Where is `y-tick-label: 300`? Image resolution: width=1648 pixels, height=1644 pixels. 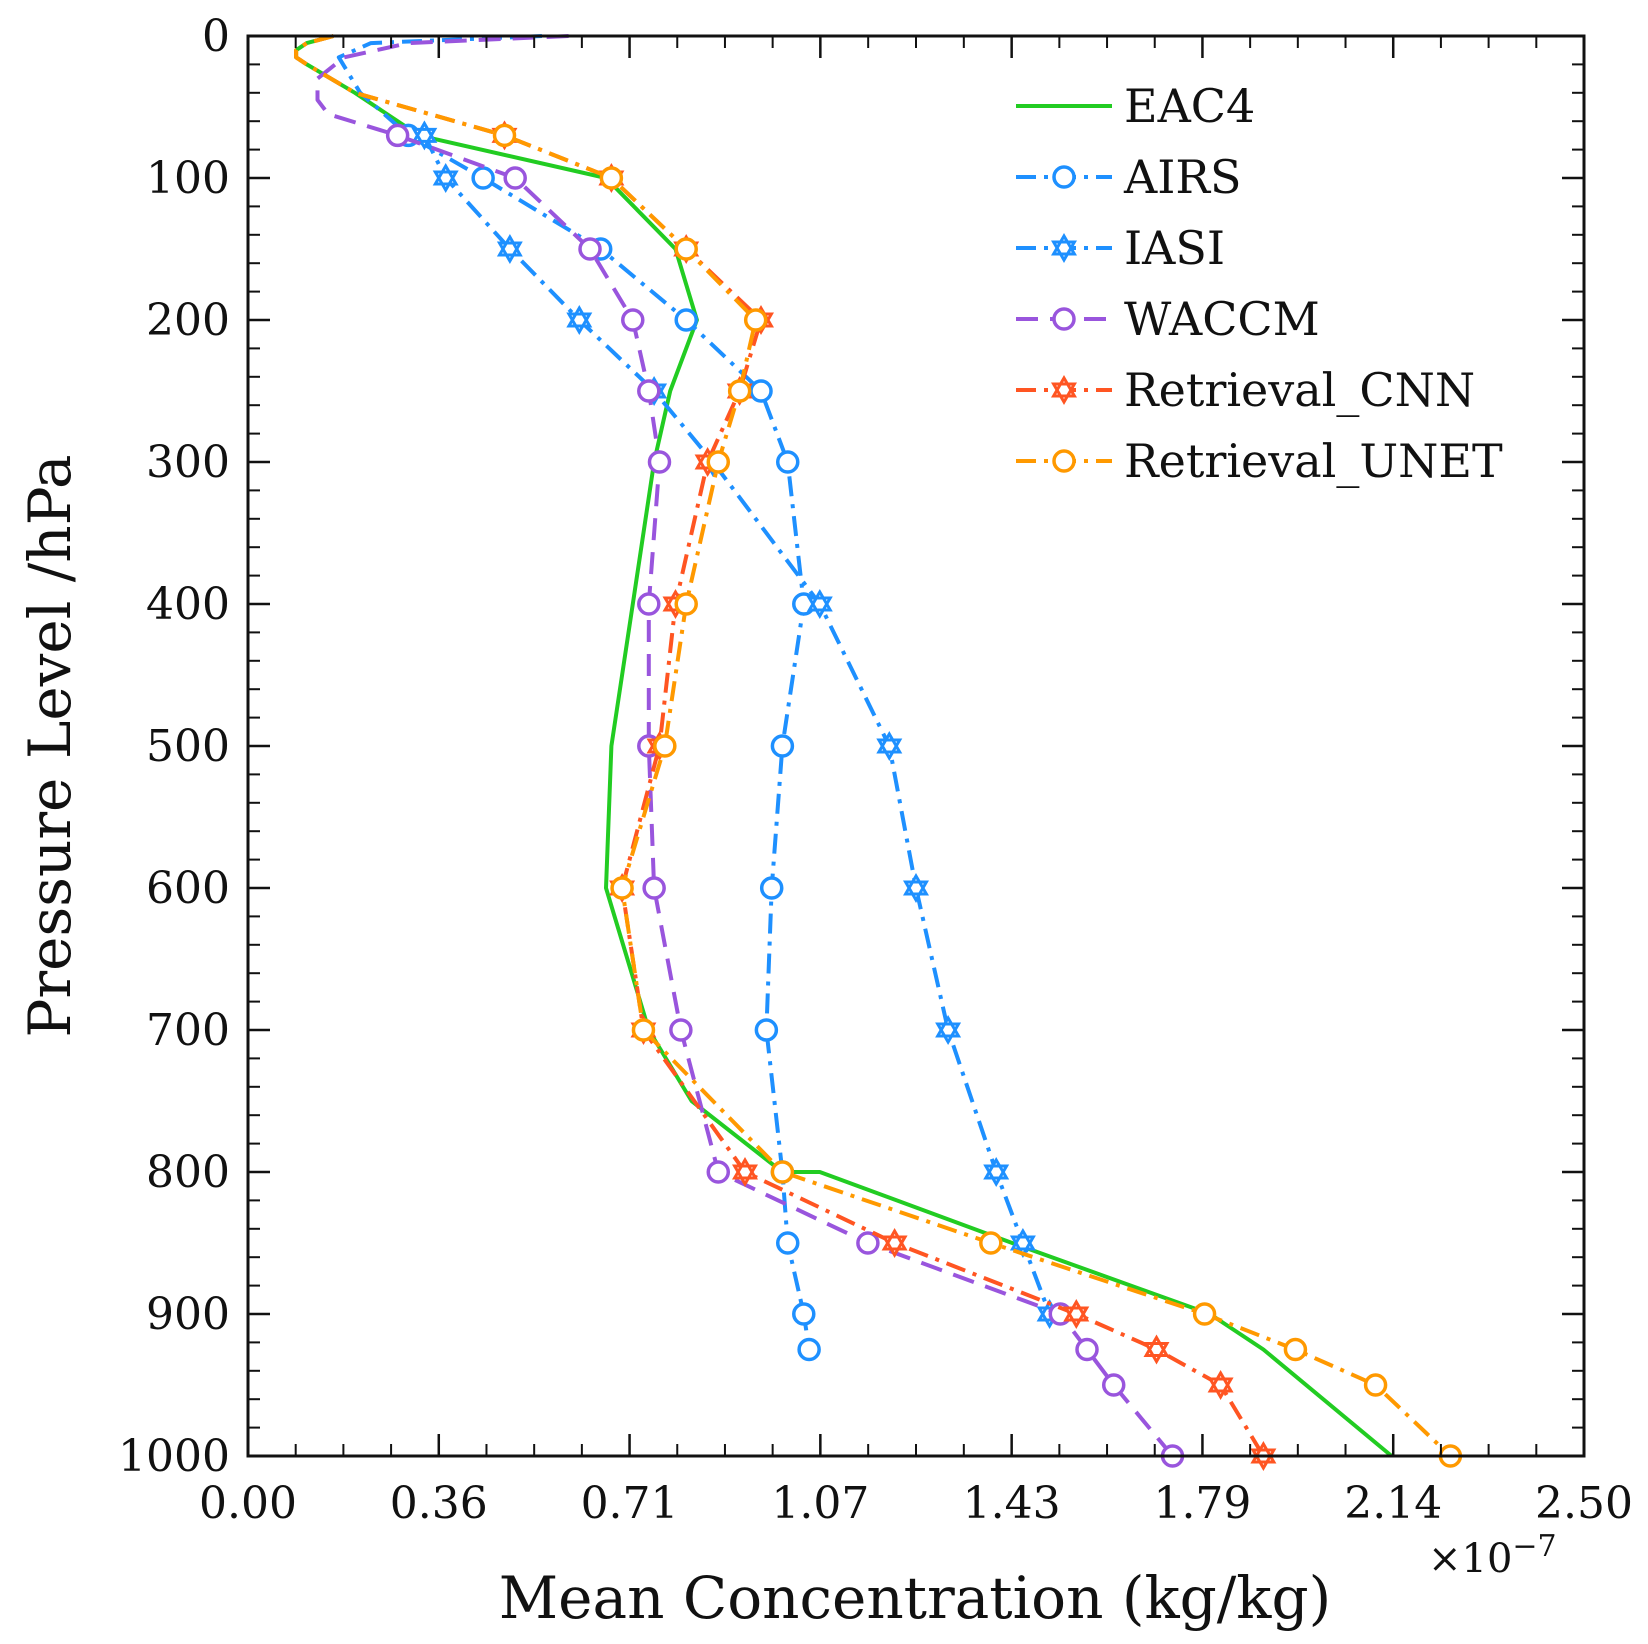
y-tick-label: 300 is located at coordinates (188, 462).